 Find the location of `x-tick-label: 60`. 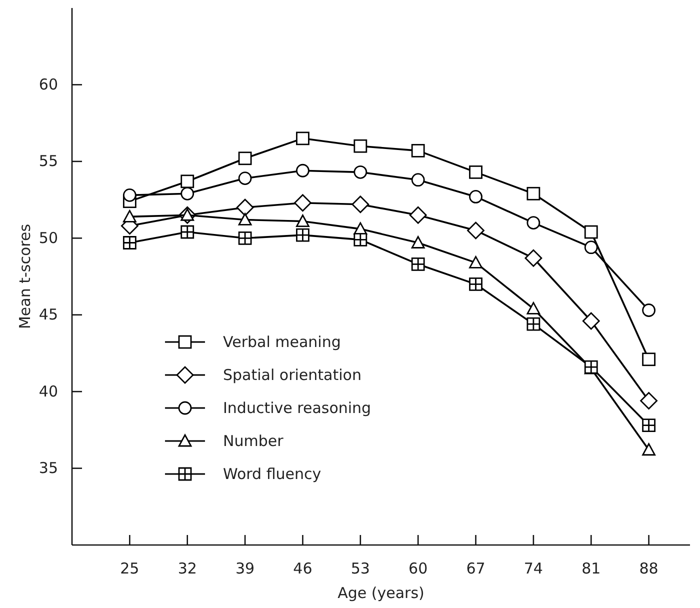

x-tick-label: 60 is located at coordinates (418, 569).